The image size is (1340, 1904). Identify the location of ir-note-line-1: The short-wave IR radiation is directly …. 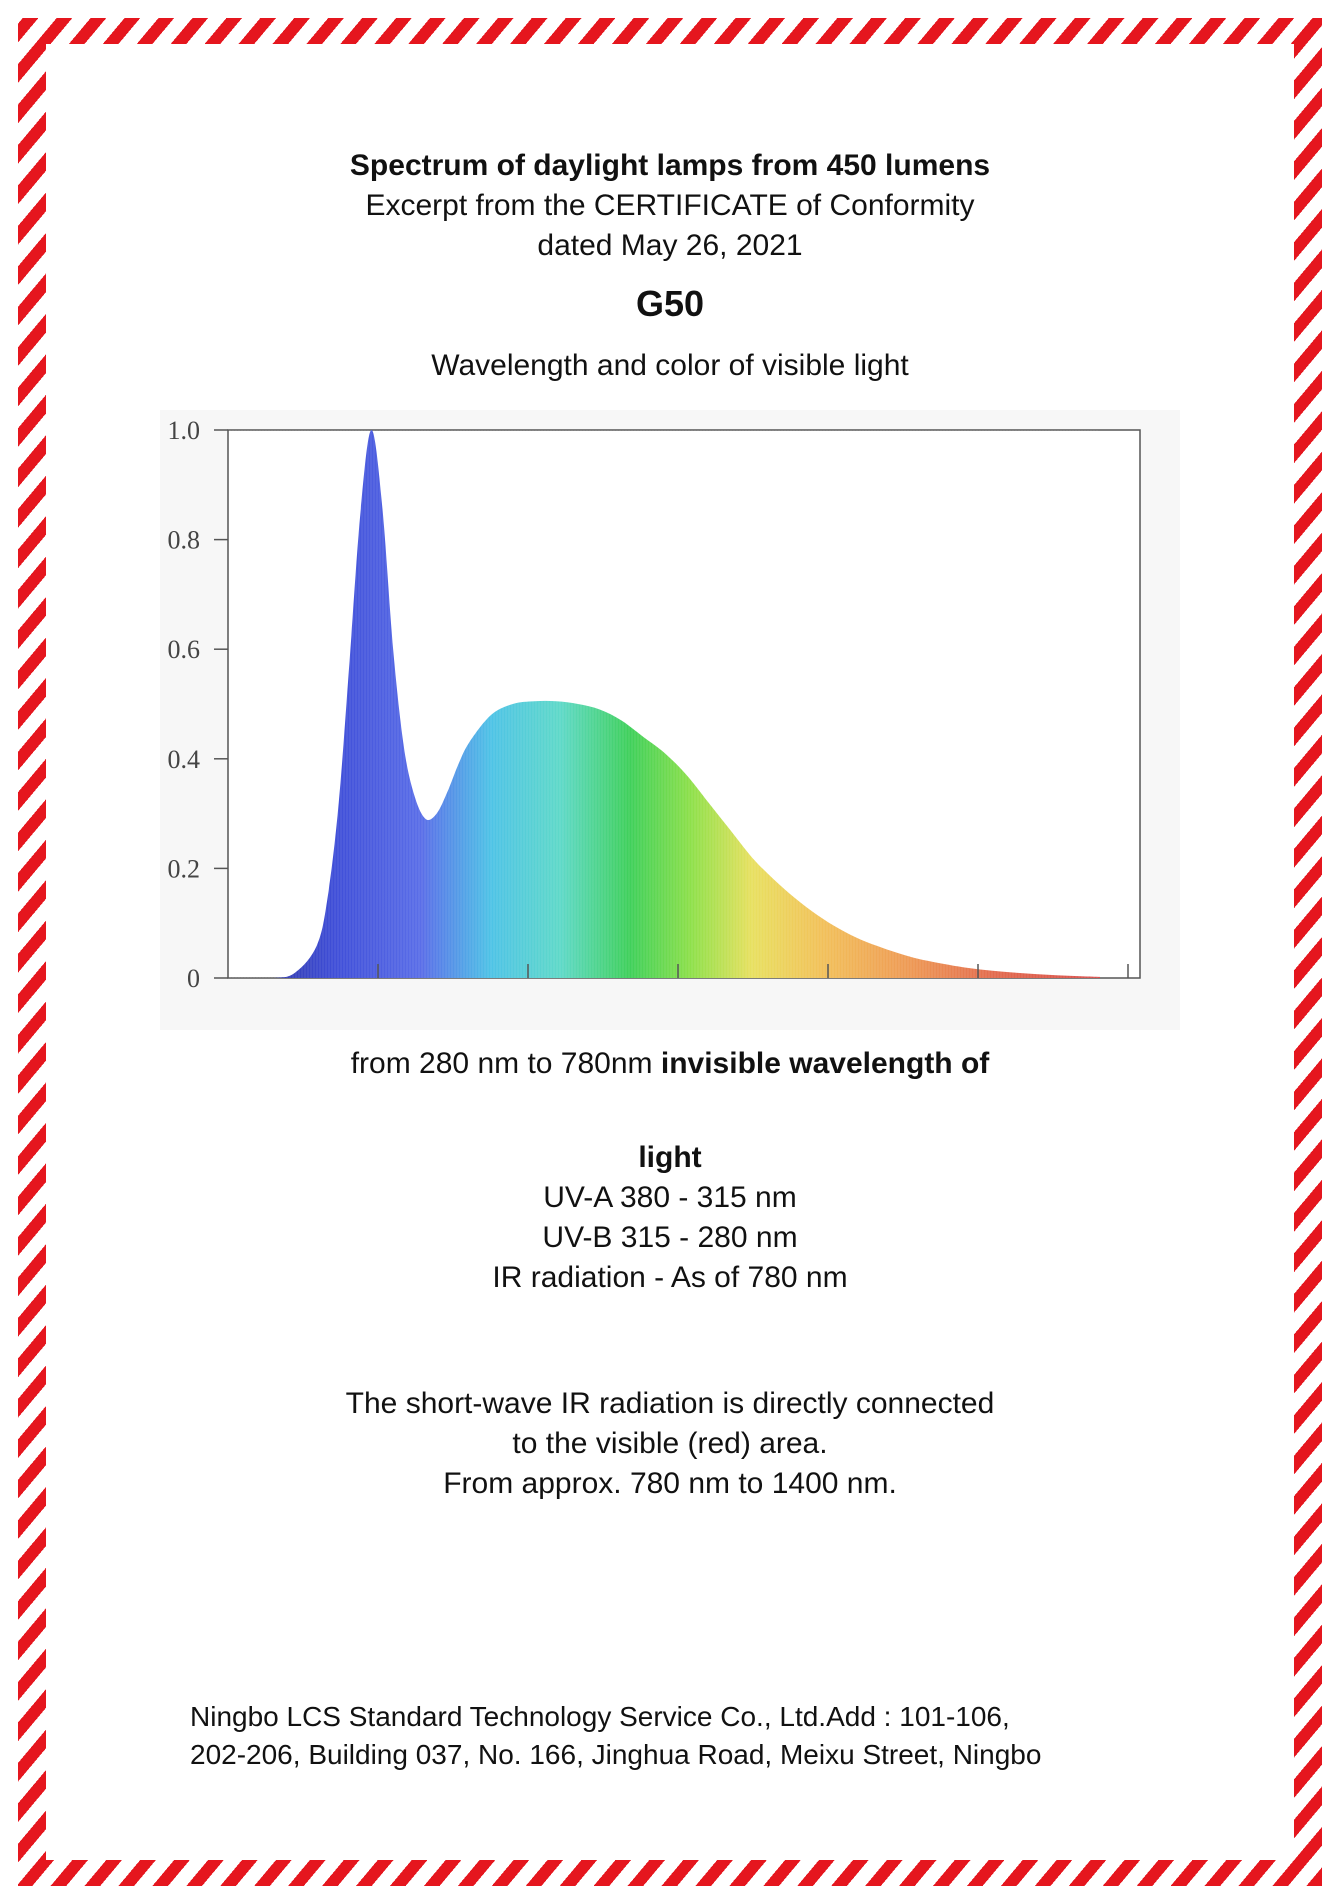
(670, 1403).